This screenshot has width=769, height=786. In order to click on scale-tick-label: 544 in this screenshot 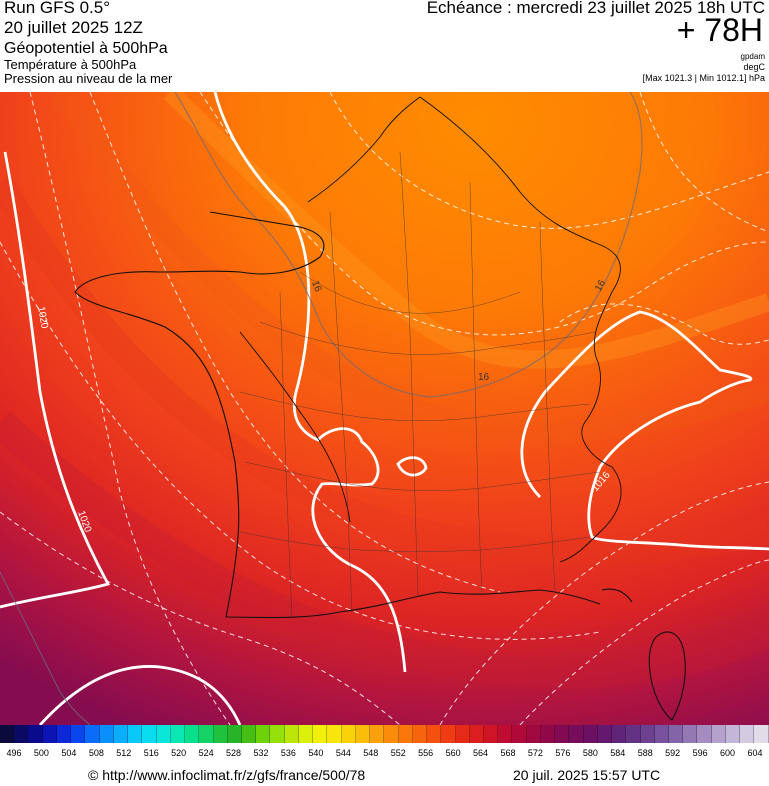, I will do `click(343, 753)`.